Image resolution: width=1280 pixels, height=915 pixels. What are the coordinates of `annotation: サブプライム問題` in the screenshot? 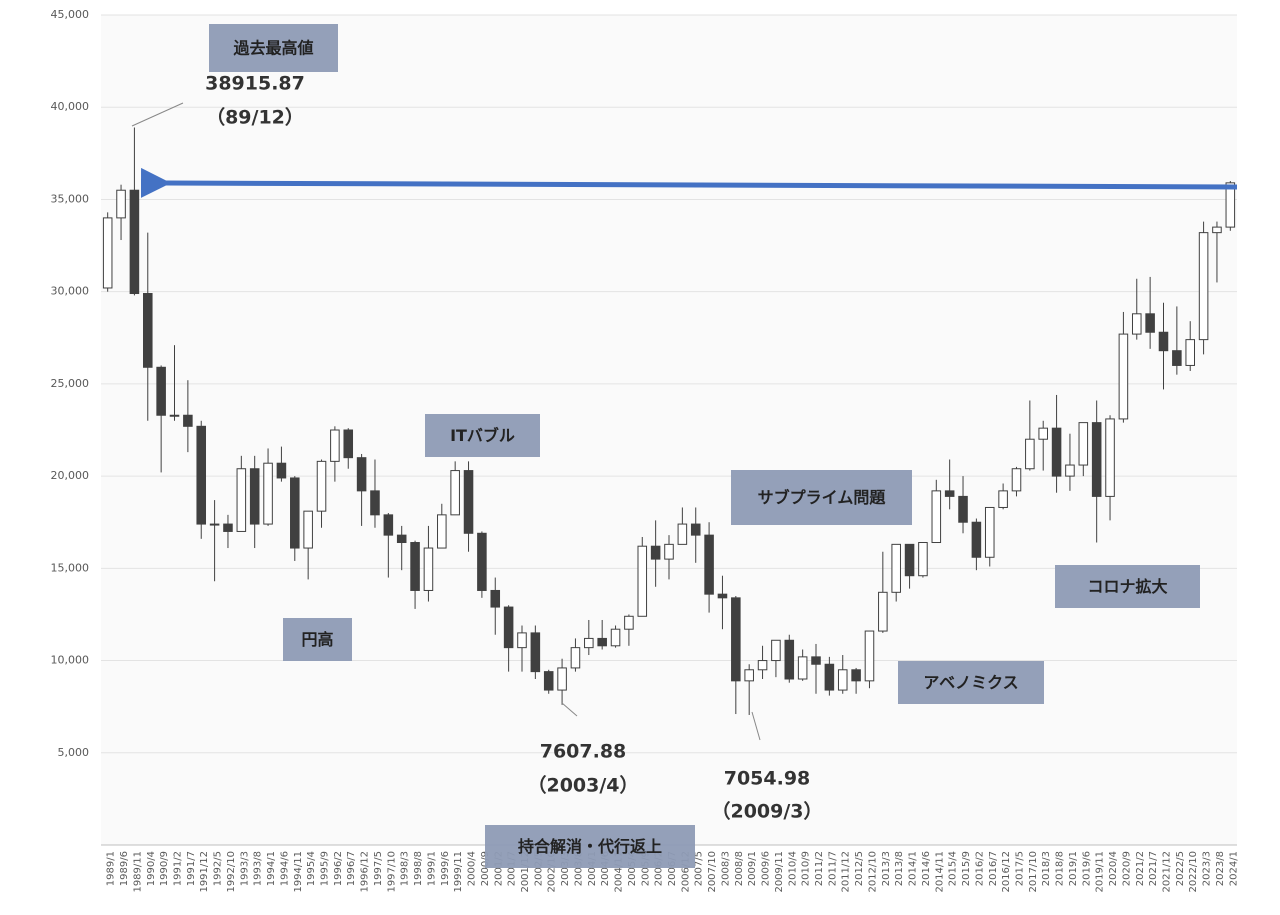 It's located at (822, 497).